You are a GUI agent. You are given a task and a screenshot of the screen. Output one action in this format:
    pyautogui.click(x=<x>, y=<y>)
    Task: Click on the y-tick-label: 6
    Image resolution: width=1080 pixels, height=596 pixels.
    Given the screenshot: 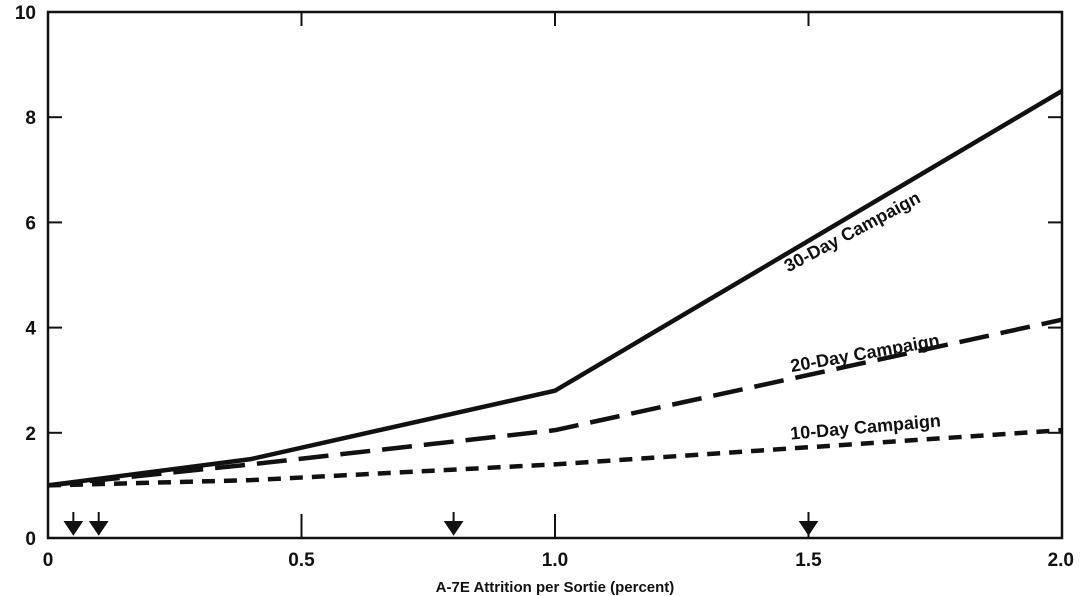 What is the action you would take?
    pyautogui.click(x=30, y=223)
    